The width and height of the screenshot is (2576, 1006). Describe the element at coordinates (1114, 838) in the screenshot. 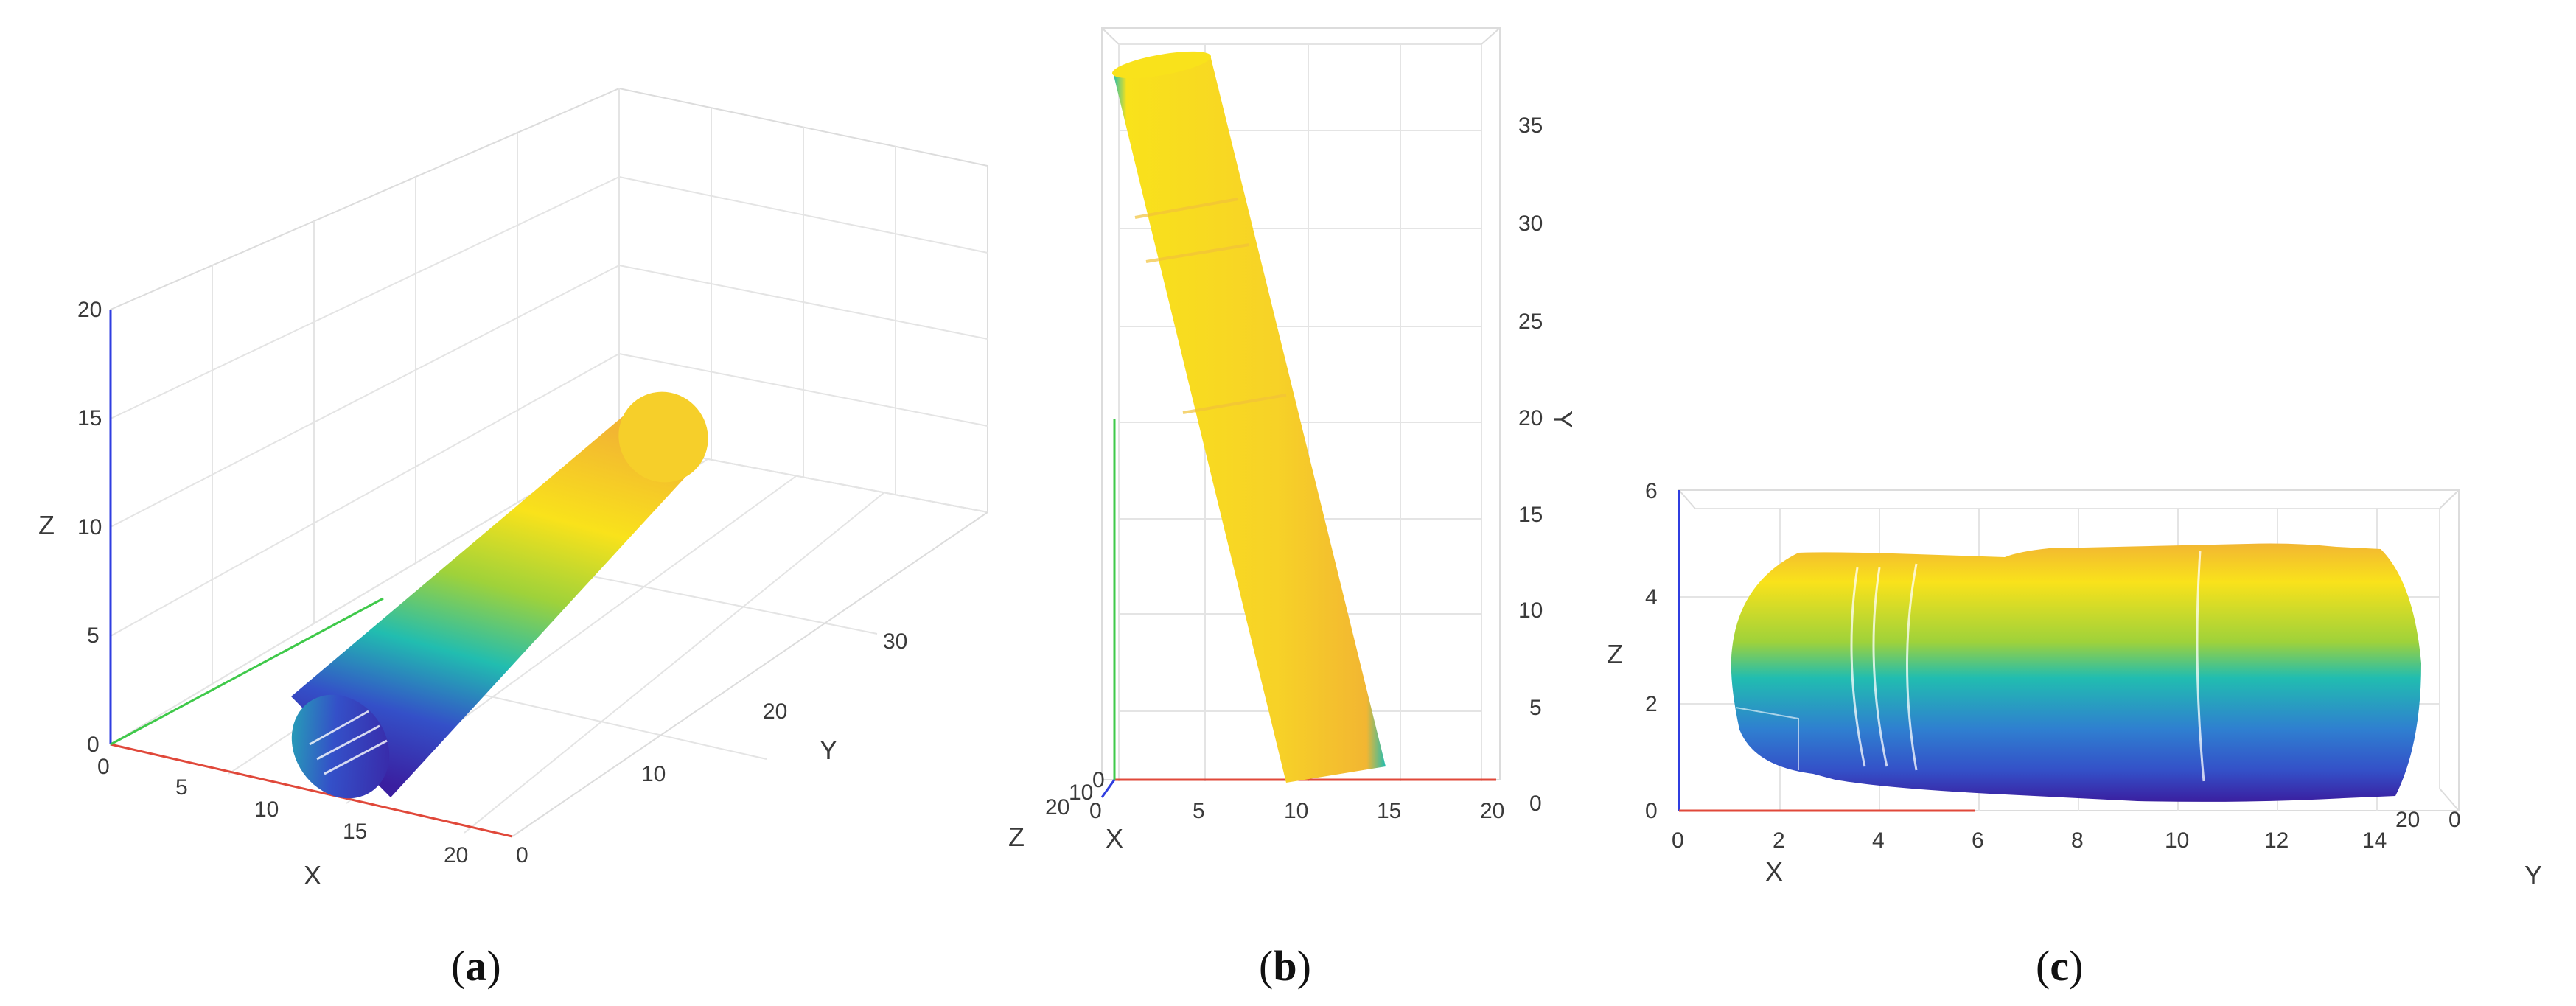

I see `panel-b-xlabel: X` at that location.